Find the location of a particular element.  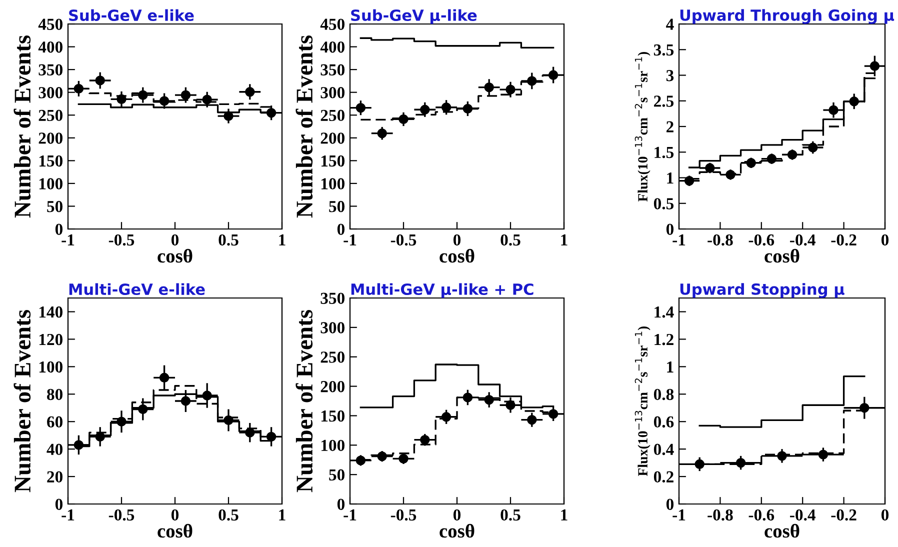

chart-title: Upward Stopping μ is located at coordinates (762, 290).